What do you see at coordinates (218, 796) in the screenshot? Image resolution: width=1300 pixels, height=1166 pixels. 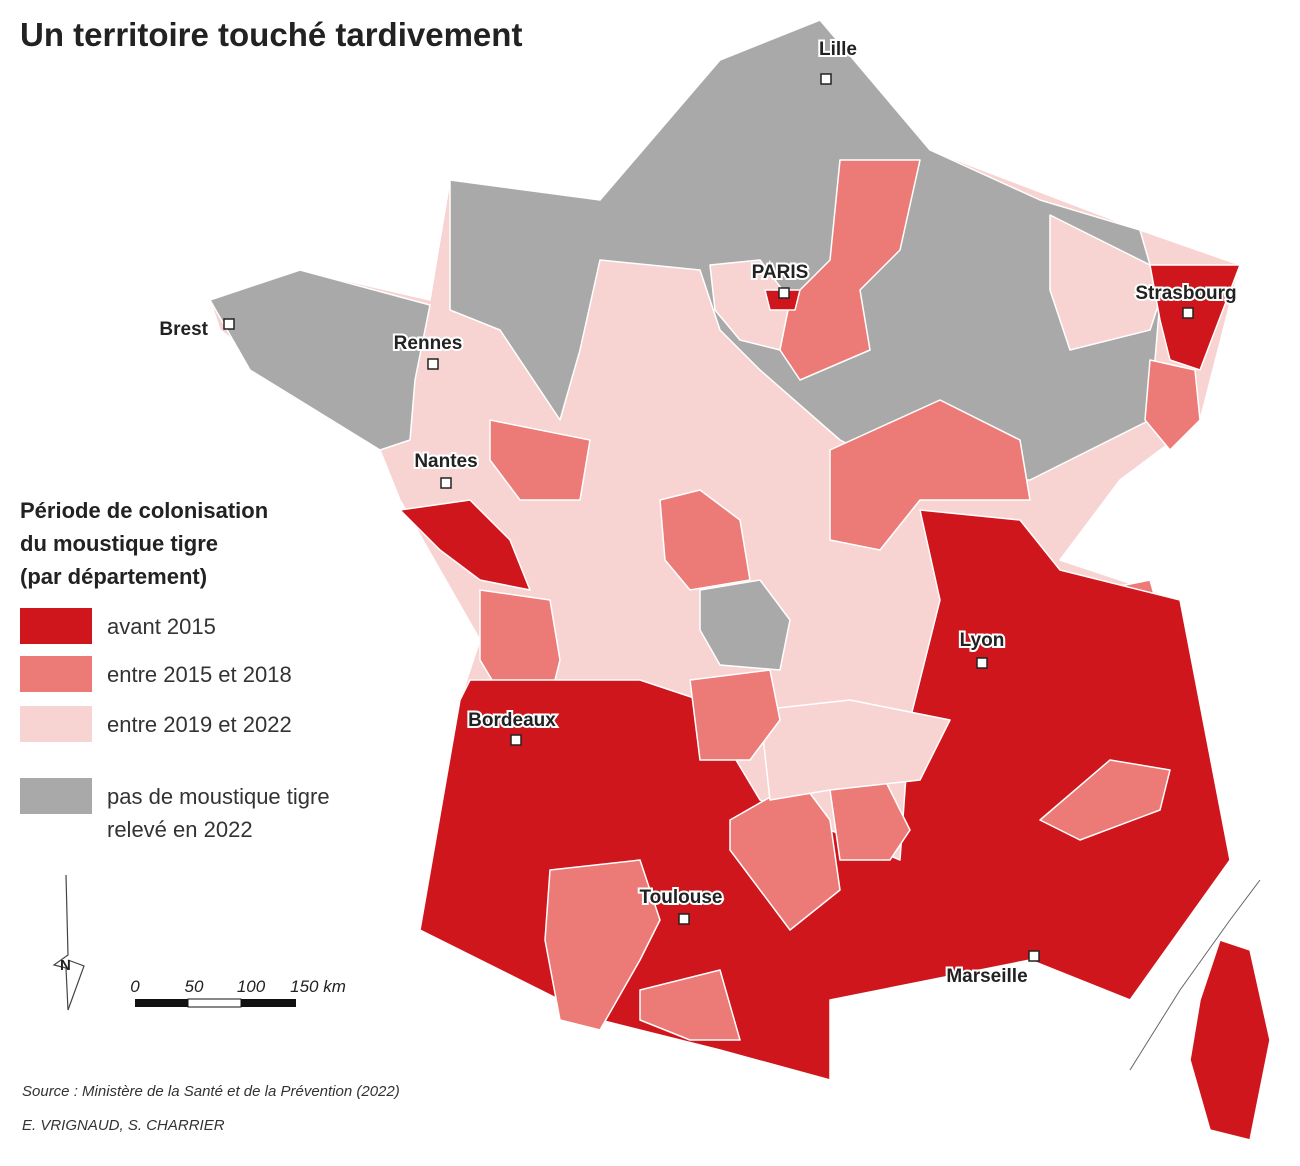 I see `legend-label: pas de moustique tigre` at bounding box center [218, 796].